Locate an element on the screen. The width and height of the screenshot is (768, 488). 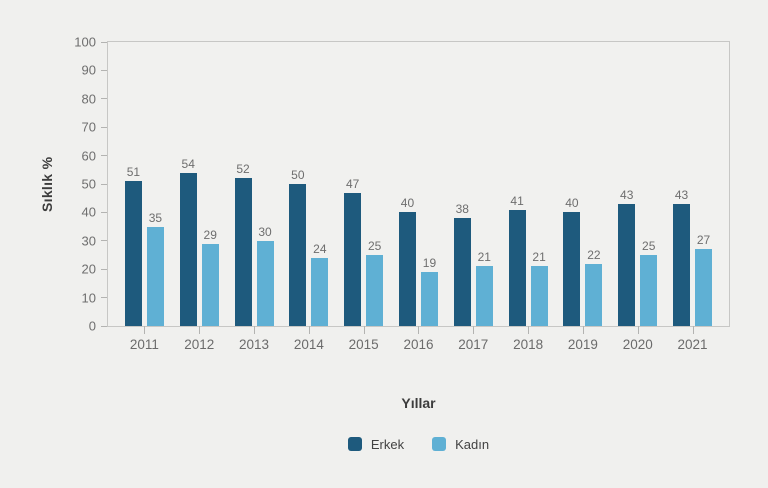
bar-group-2021: 2021 43 27 is located at coordinates (692, 196).